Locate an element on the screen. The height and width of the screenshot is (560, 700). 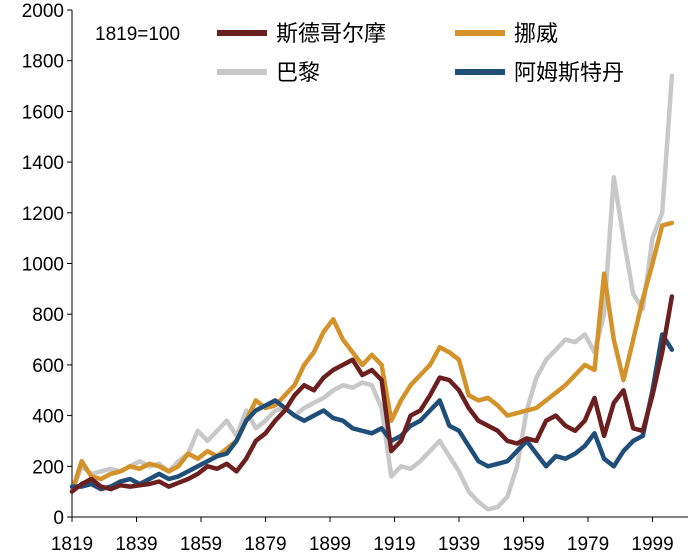
x-tick-label: 1839 is located at coordinates (136, 544).